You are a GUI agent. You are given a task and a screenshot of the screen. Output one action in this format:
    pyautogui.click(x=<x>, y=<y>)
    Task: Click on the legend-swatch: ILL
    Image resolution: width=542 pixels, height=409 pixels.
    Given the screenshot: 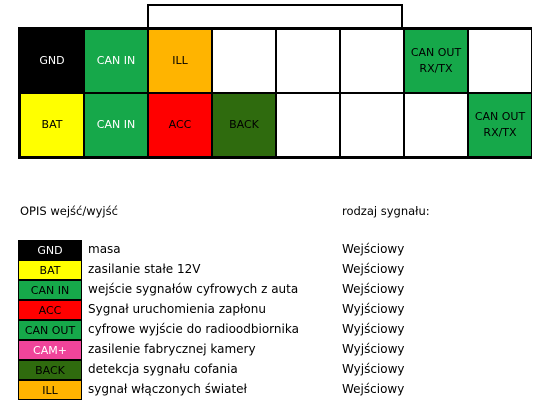 What is the action you would take?
    pyautogui.click(x=50, y=390)
    